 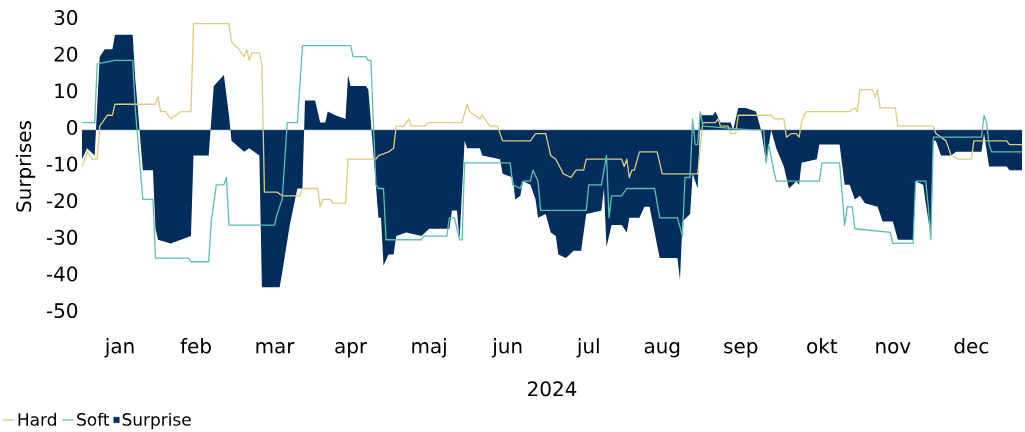 I want to click on y-tick-label: -40, so click(x=62, y=274).